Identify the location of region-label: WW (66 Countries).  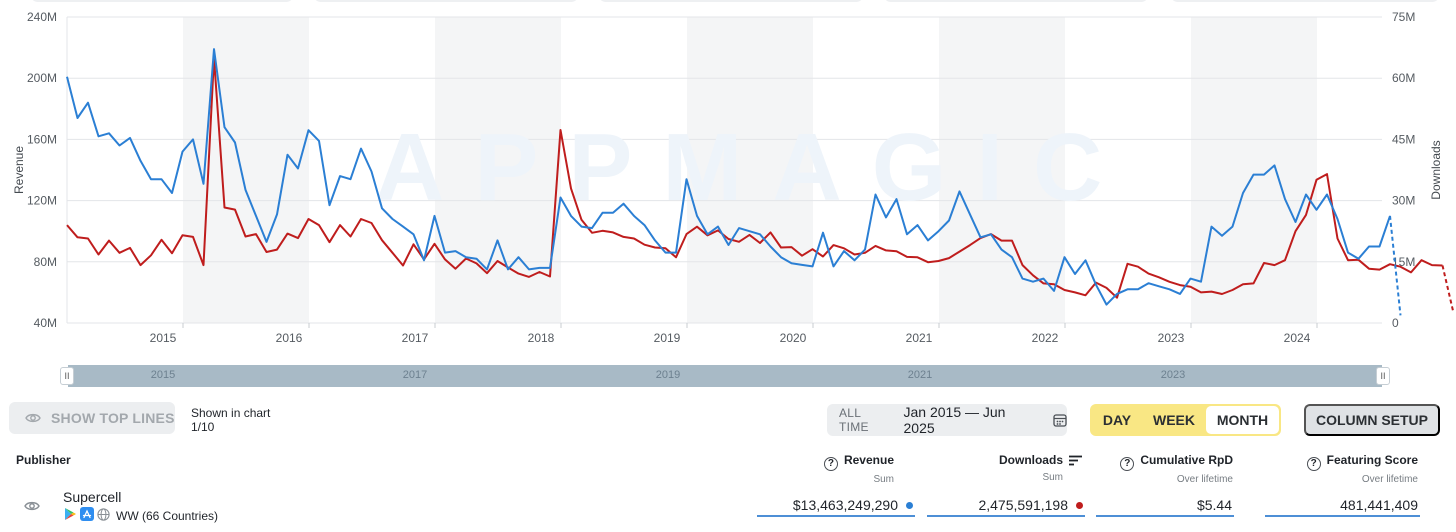
(167, 515).